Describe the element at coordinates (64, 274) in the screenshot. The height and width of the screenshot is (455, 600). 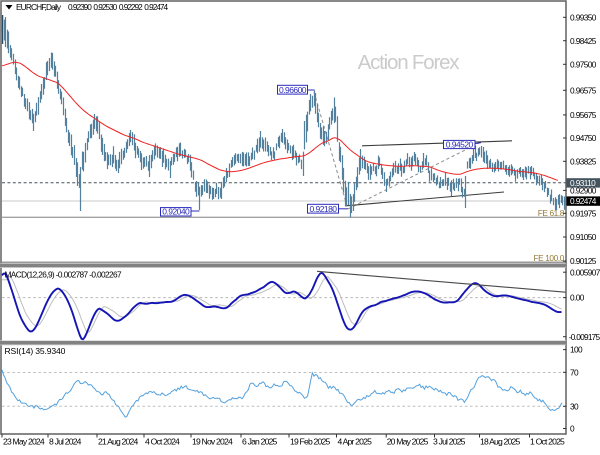
I see `svg-text:MACD(12,26,9) -0.002787 -0.002: MACD(12,26,9) -0.002787 -0.002267` at that location.